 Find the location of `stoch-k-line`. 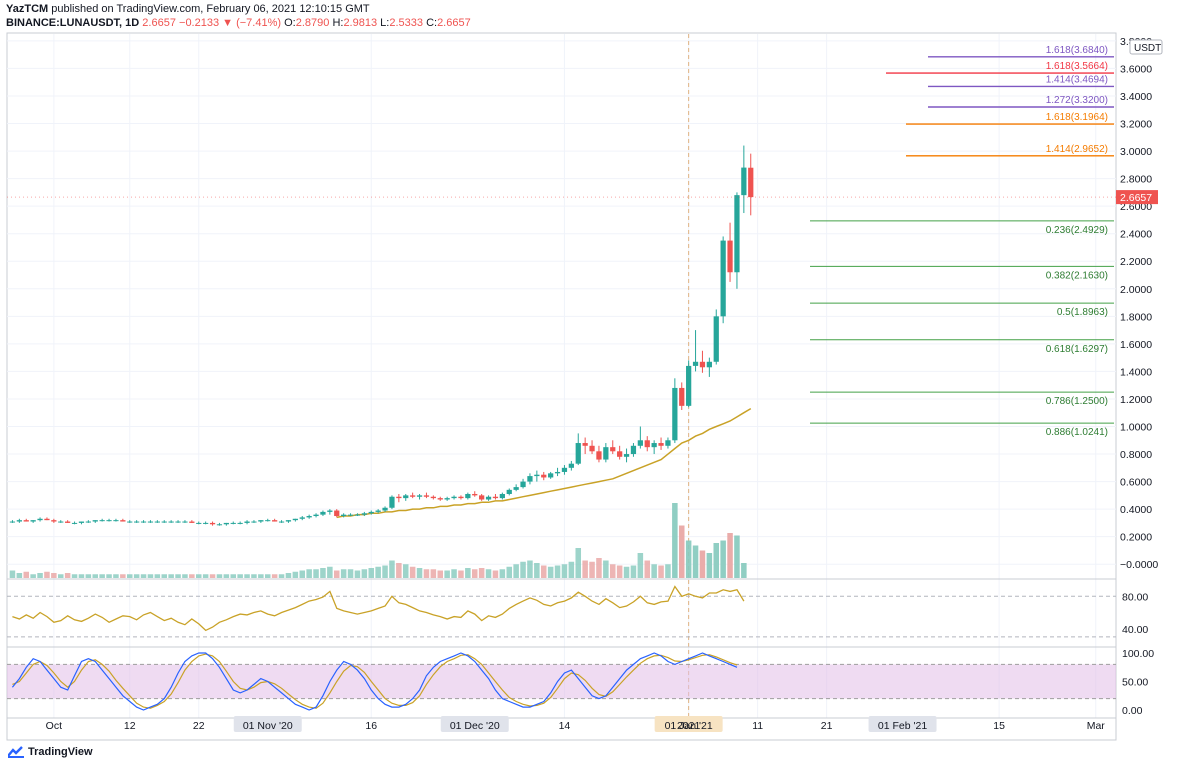

stoch-k-line is located at coordinates (374, 681).